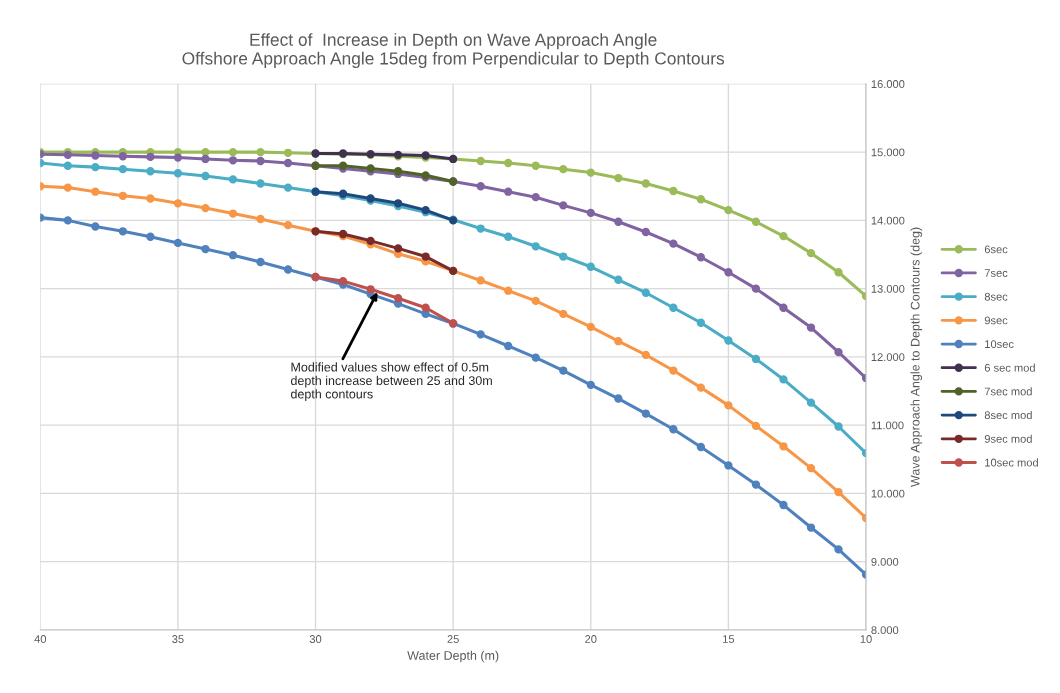 The width and height of the screenshot is (1060, 693). Describe the element at coordinates (999, 344) in the screenshot. I see `legend-label: 10sec` at that location.